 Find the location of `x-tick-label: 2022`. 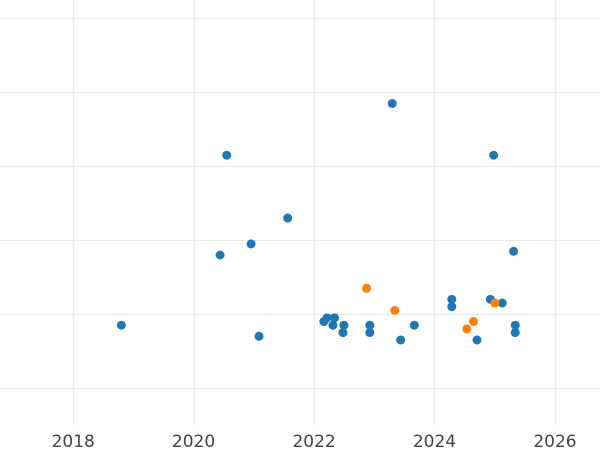

x-tick-label: 2022 is located at coordinates (313, 441).